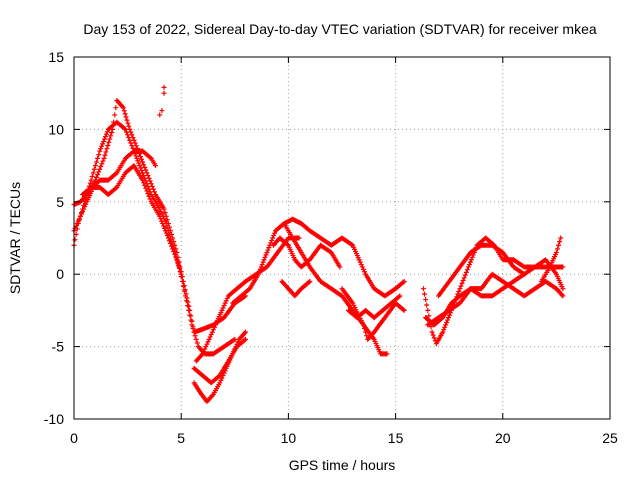 The image size is (640, 480). I want to click on y-tick-label: 0, so click(60, 274).